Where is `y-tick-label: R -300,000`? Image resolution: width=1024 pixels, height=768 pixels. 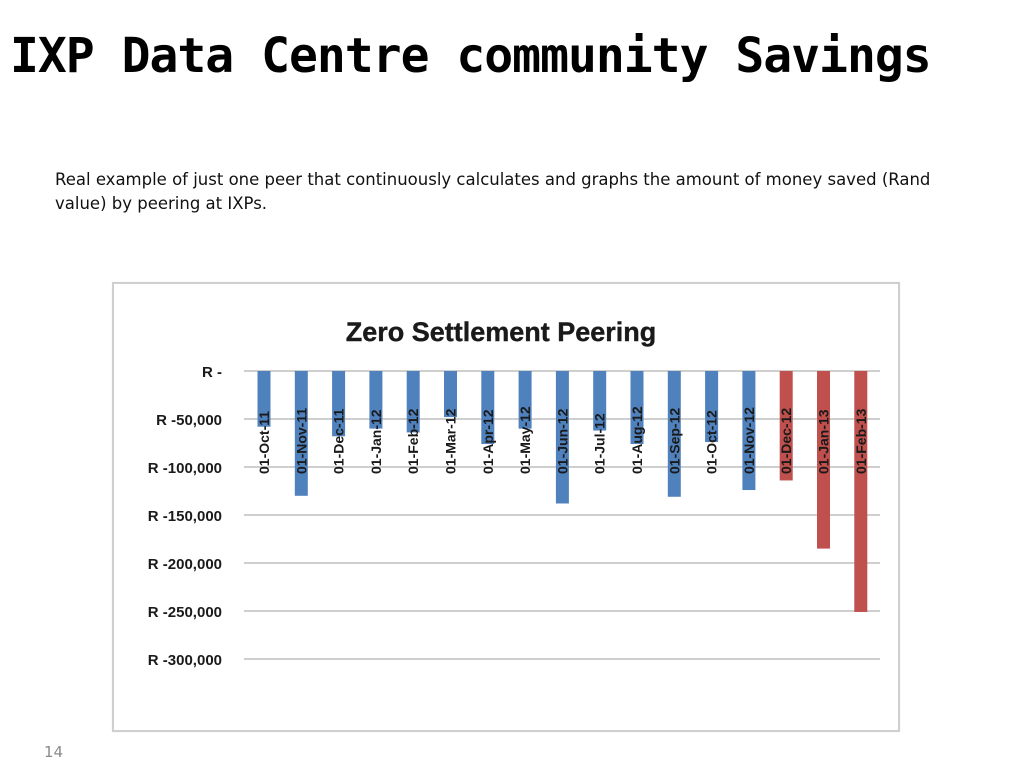 y-tick-label: R -300,000 is located at coordinates (185, 660).